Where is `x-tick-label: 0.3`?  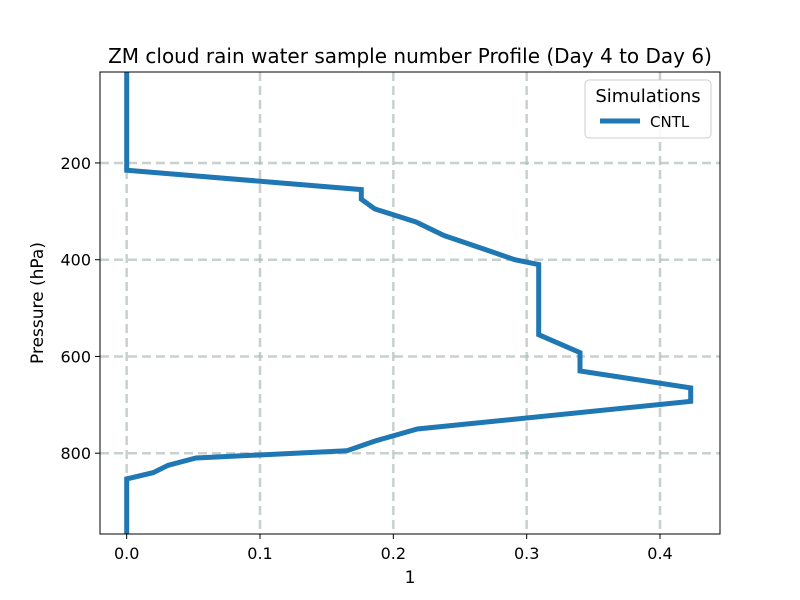
x-tick-label: 0.3 is located at coordinates (526, 553).